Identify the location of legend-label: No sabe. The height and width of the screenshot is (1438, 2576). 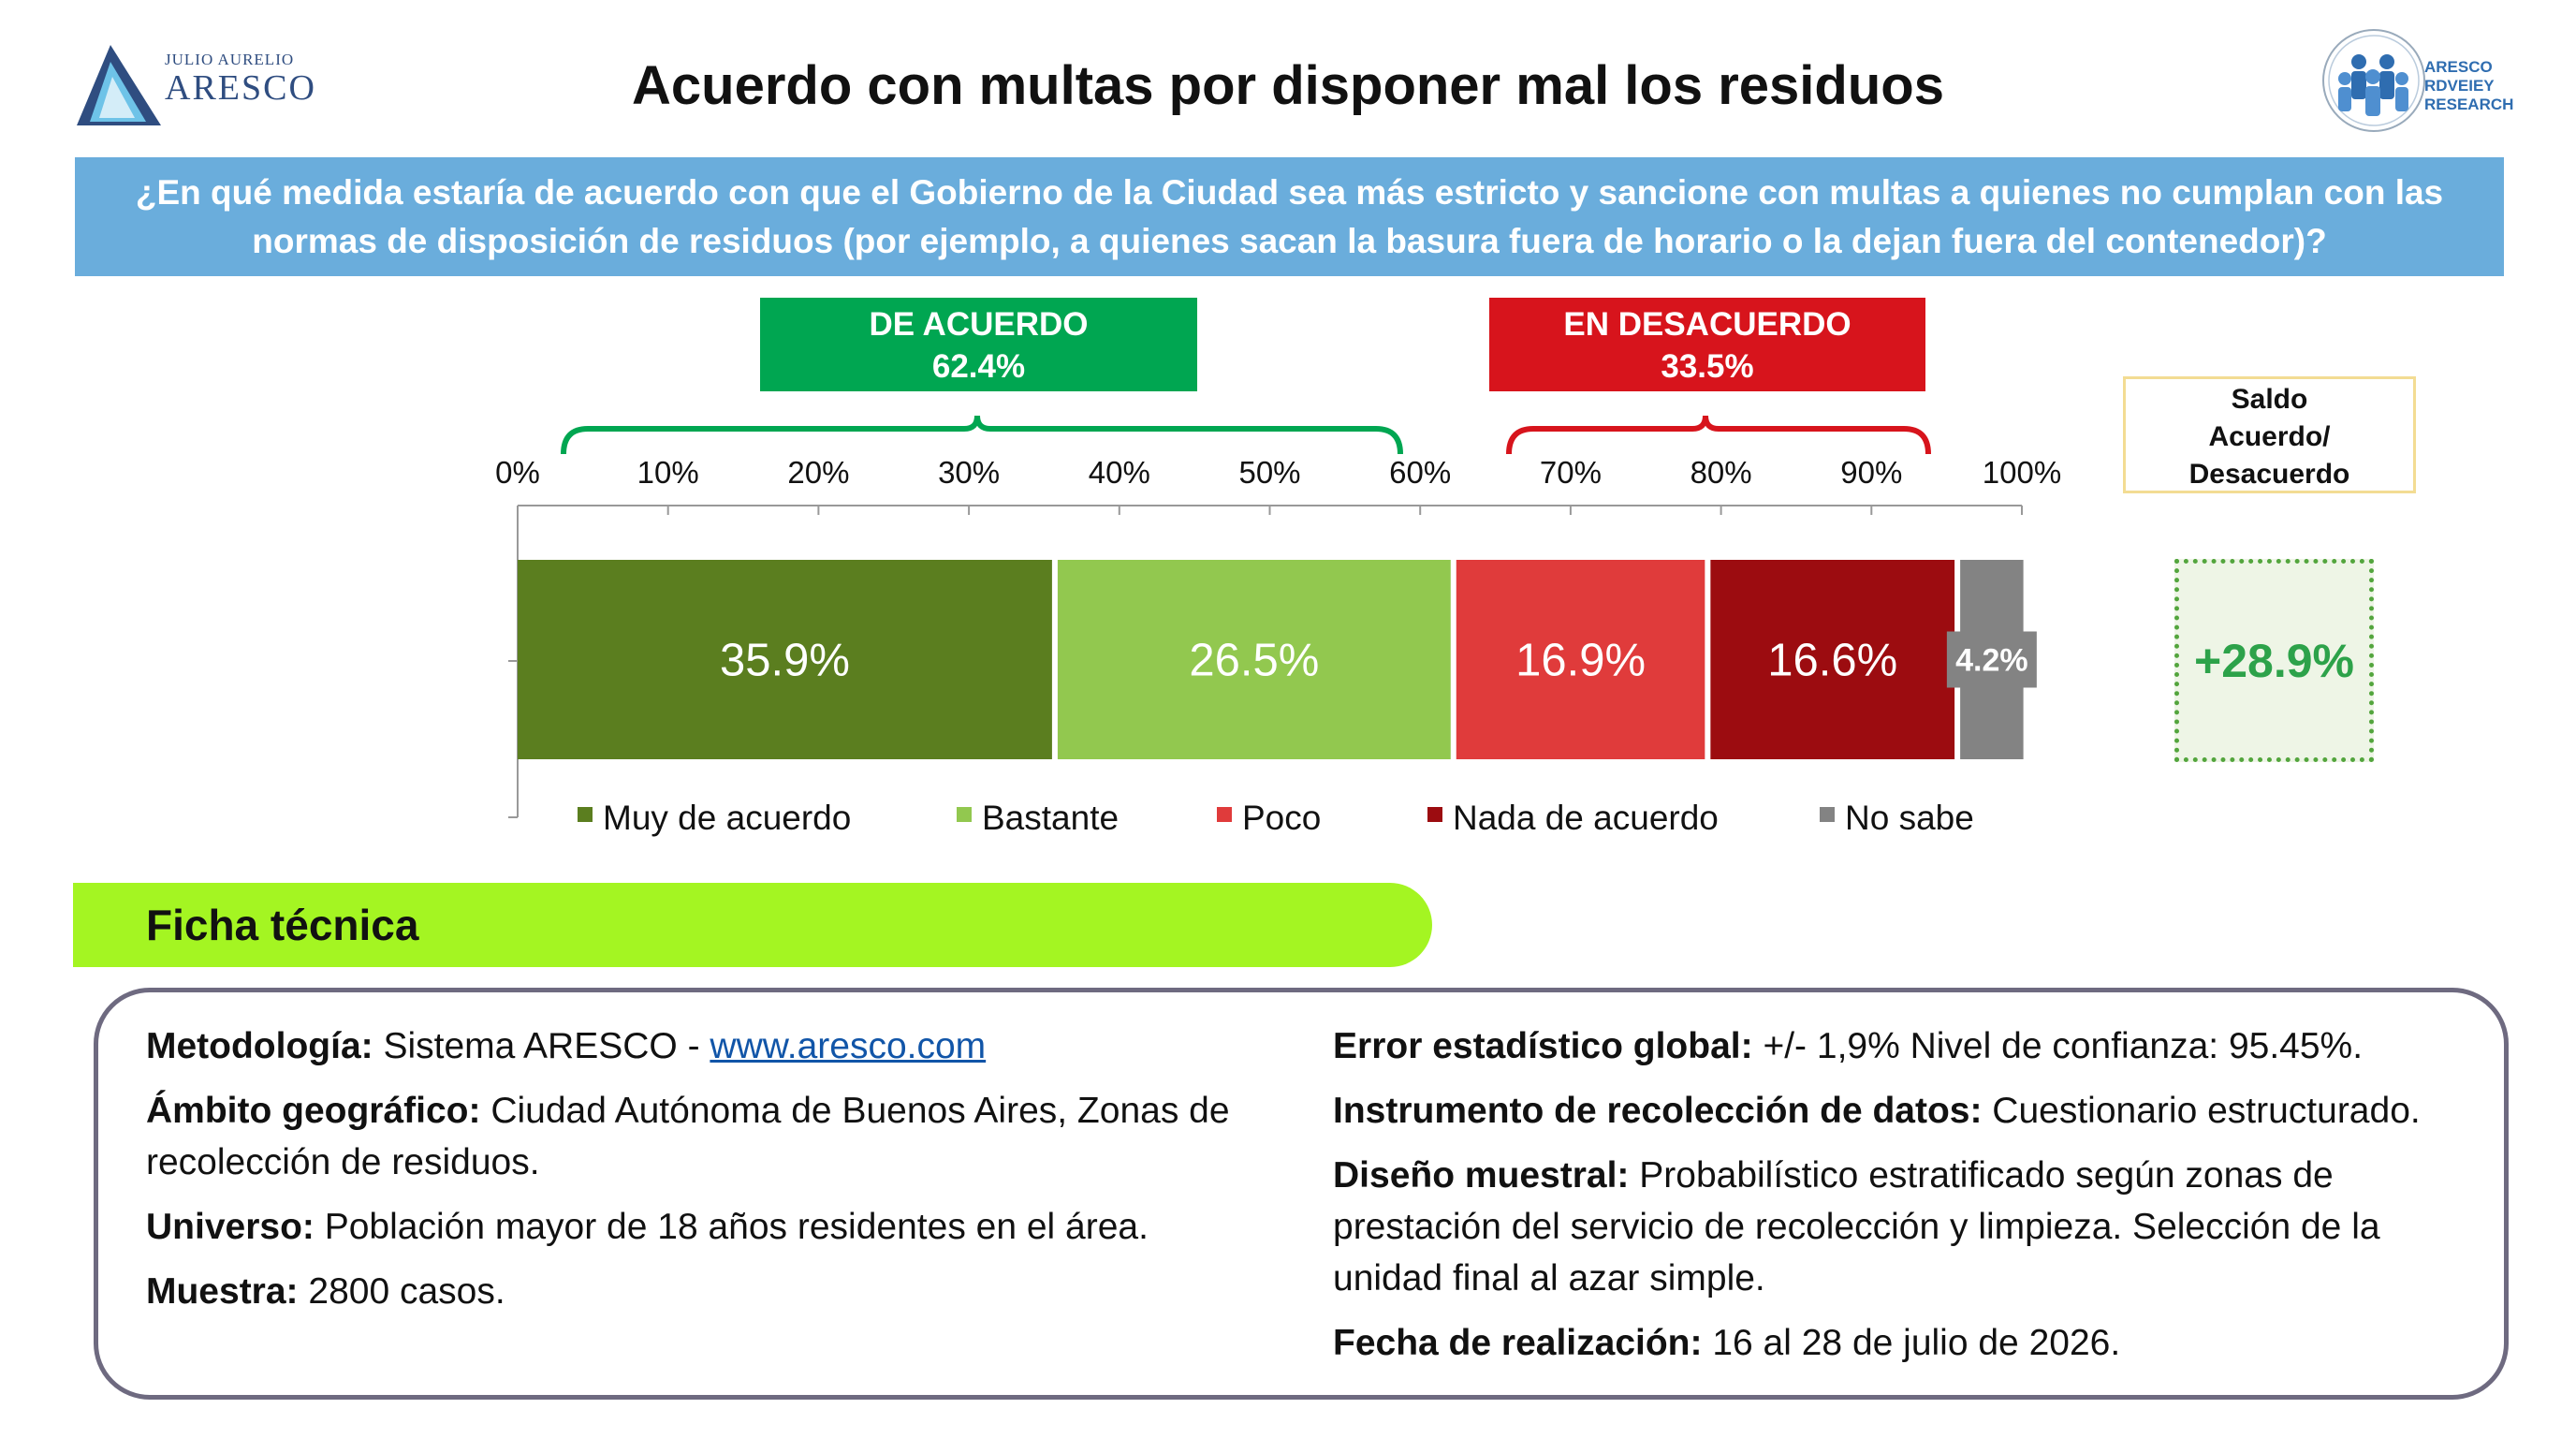
(1909, 818).